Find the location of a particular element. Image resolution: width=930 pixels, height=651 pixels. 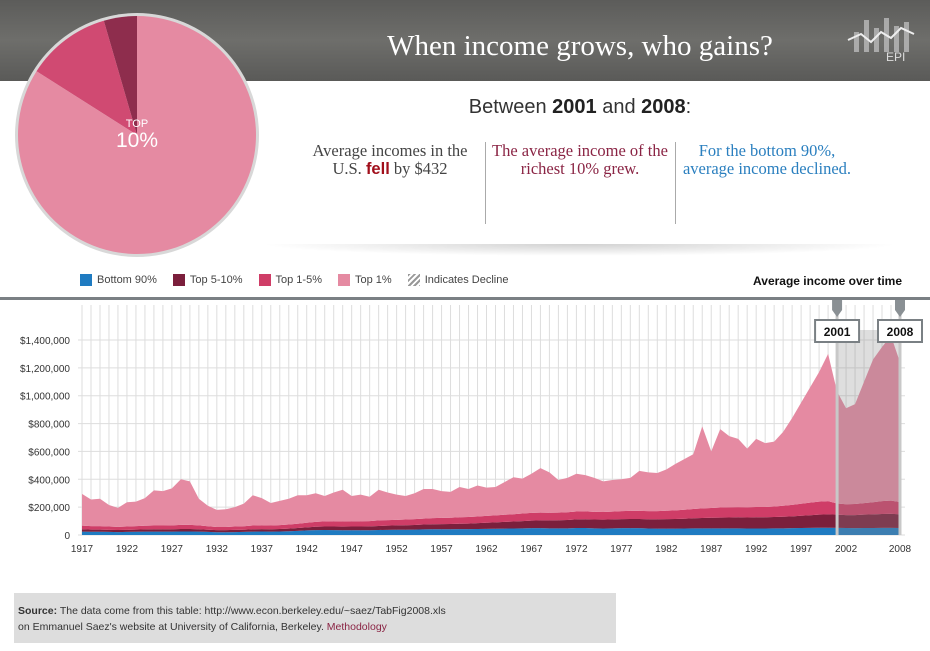

period-subtitle: Between 2001 and 2008: is located at coordinates (580, 107).